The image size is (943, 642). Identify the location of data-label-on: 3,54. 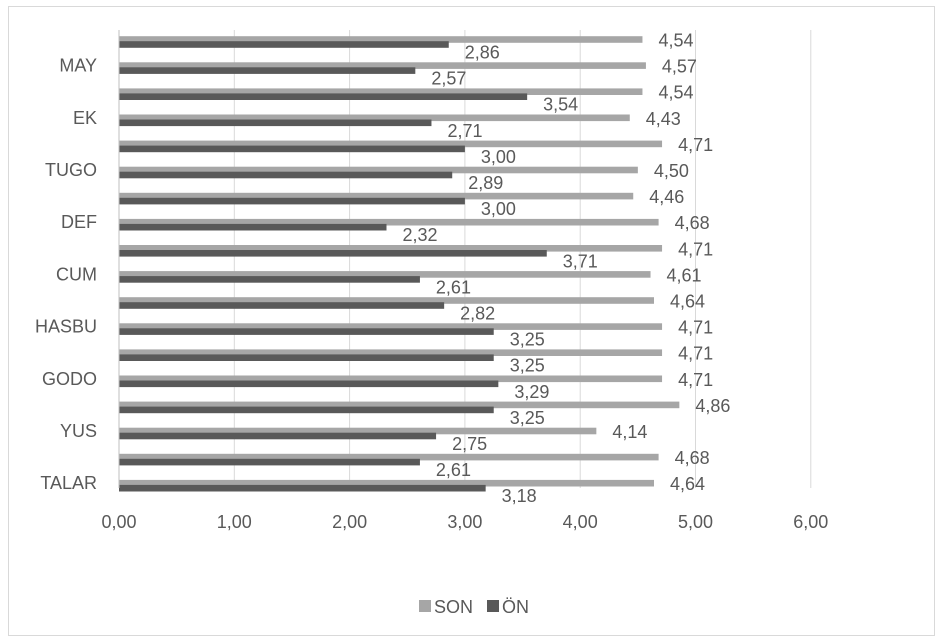
(560, 105).